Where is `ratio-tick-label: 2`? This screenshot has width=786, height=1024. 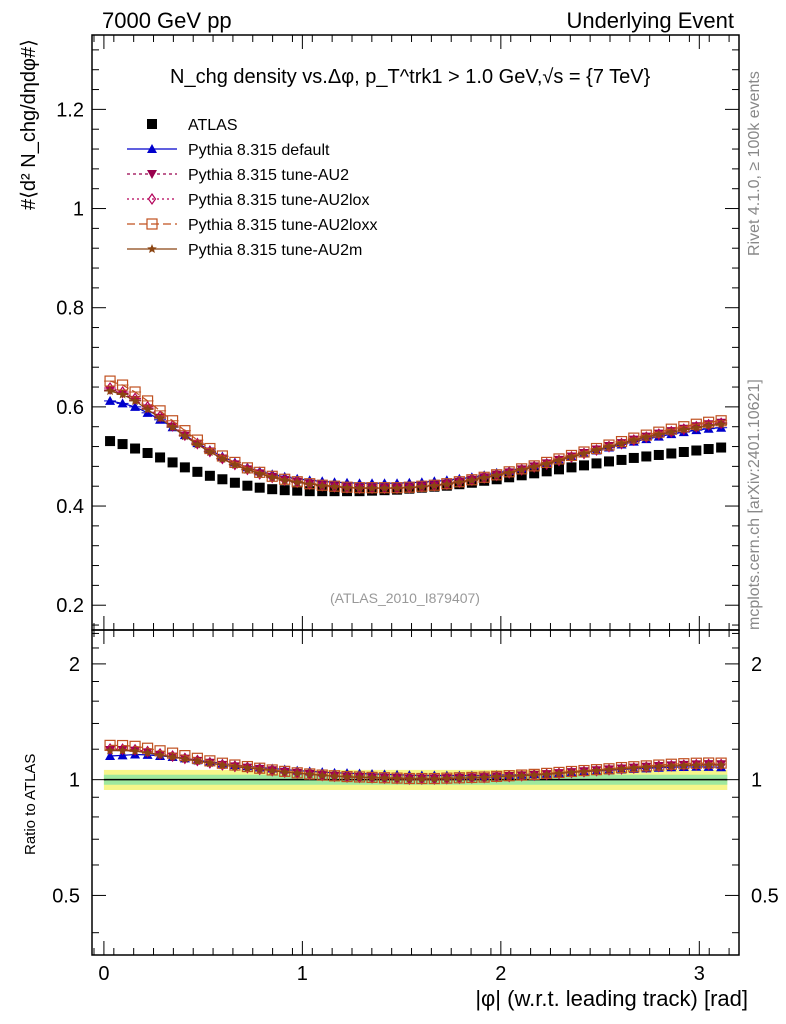 ratio-tick-label: 2 is located at coordinates (74, 665).